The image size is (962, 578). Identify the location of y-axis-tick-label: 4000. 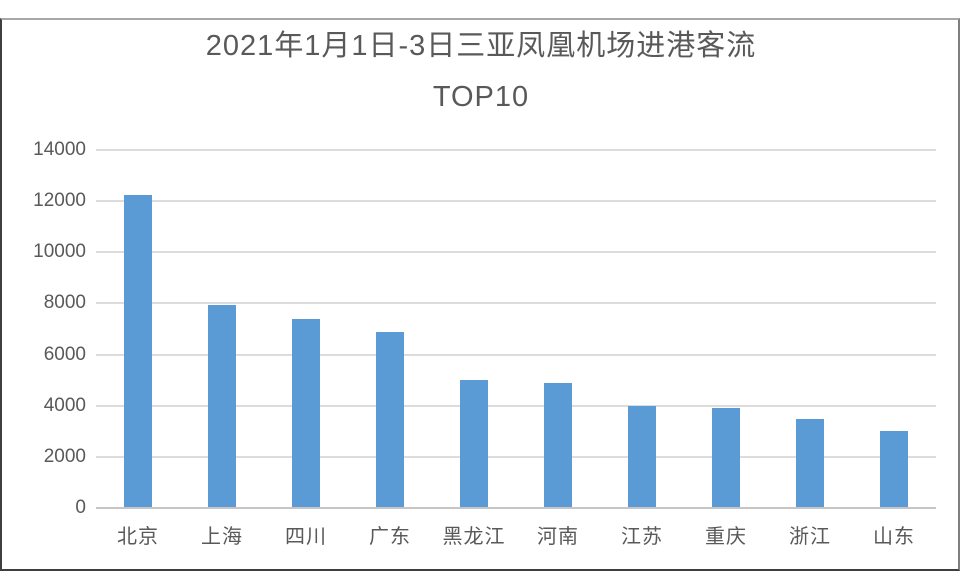
(64, 405).